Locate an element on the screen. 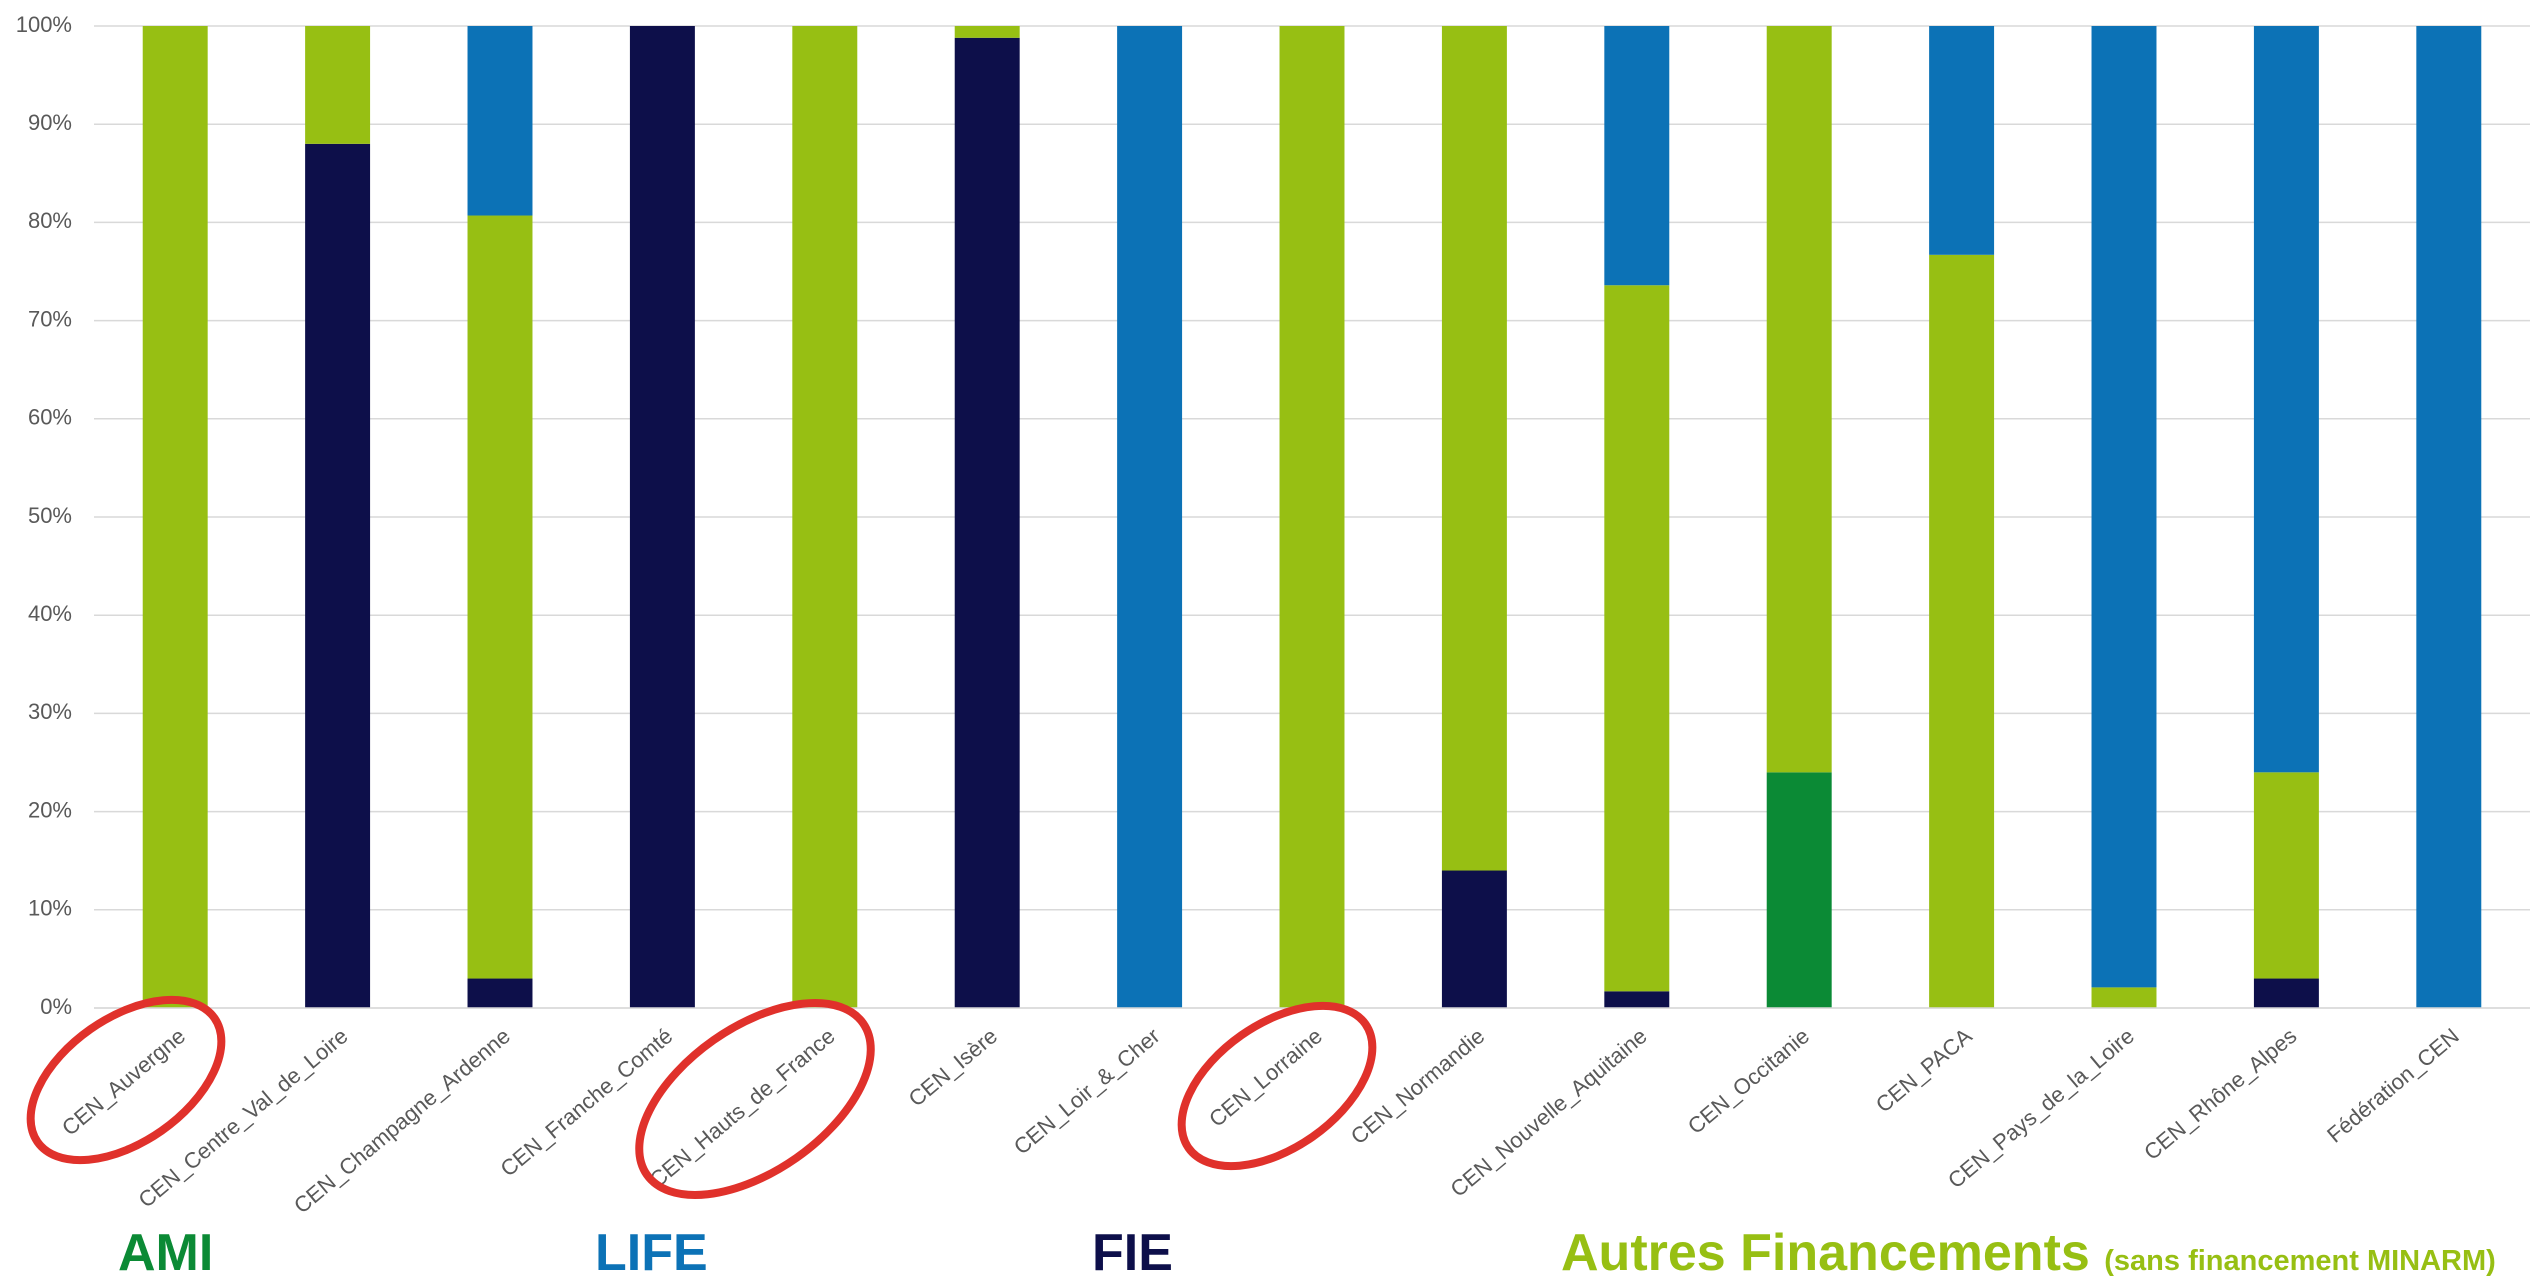 This screenshot has width=2534, height=1282. y-tick-label: 90% is located at coordinates (50, 122).